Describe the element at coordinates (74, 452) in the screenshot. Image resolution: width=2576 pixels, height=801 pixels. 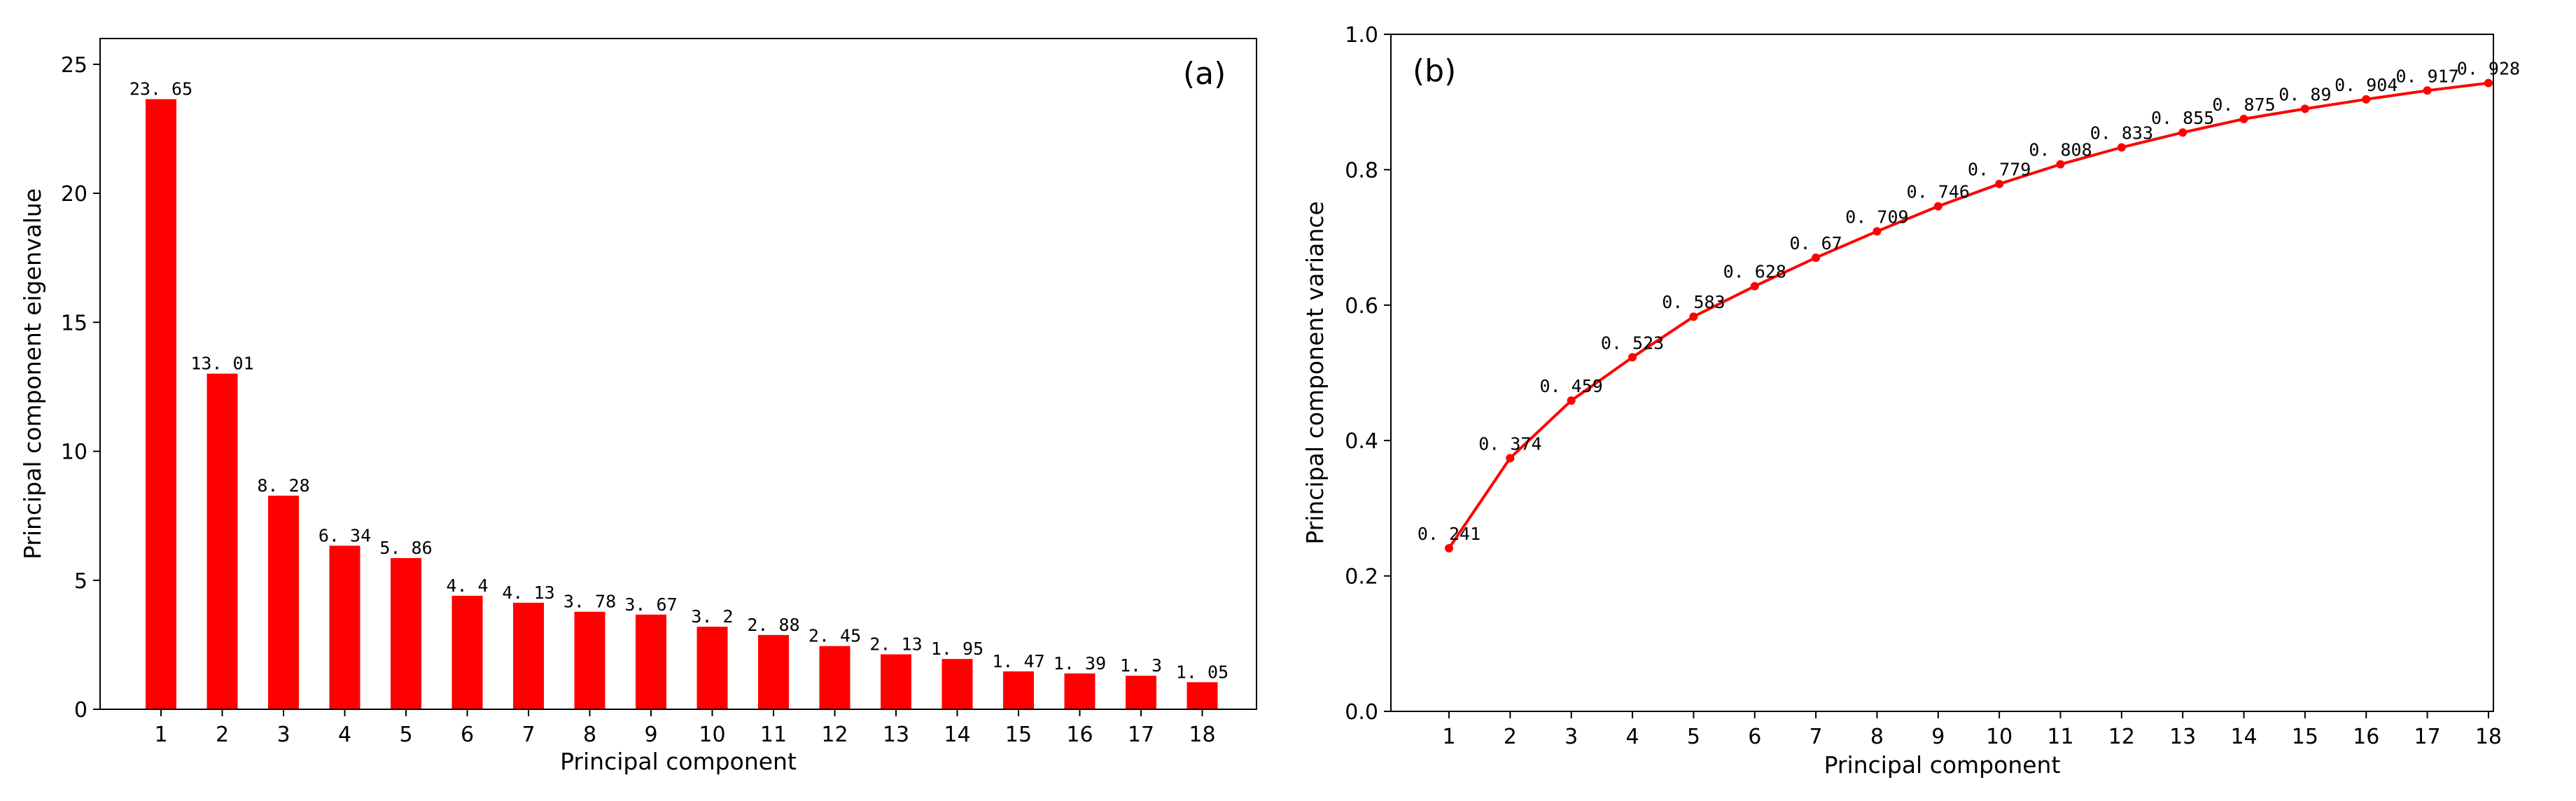
I see `y-tick-label: 10` at that location.